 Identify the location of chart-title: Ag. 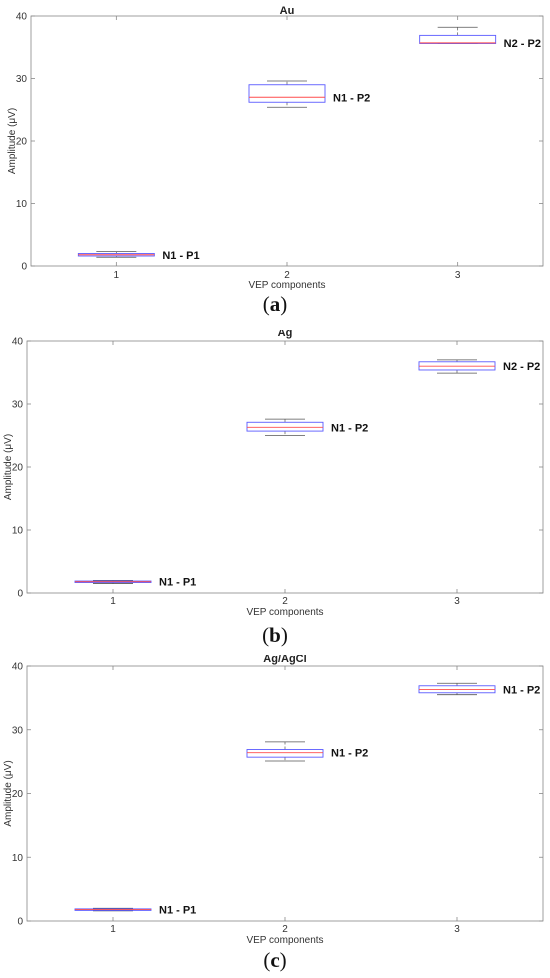
(285, 334).